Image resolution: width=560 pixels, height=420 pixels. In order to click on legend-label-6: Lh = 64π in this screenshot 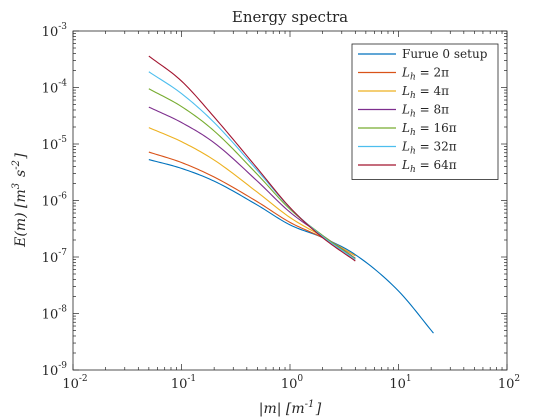, I will do `click(429, 166)`.